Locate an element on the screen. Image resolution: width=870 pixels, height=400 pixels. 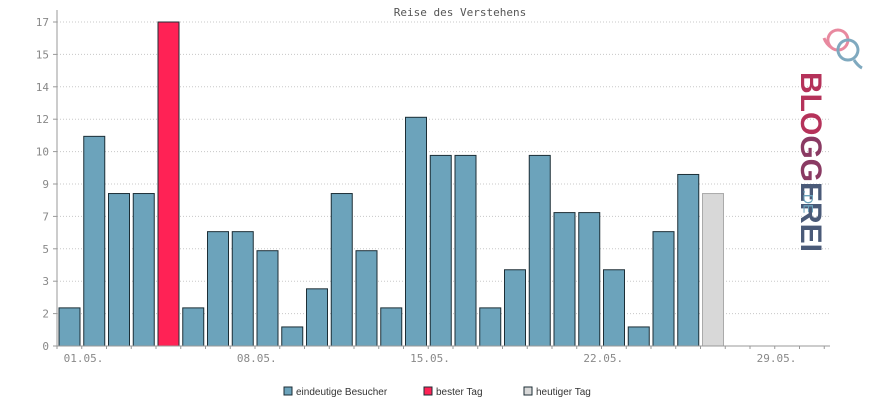
y-tick-label: 5 is located at coordinates (45, 249).